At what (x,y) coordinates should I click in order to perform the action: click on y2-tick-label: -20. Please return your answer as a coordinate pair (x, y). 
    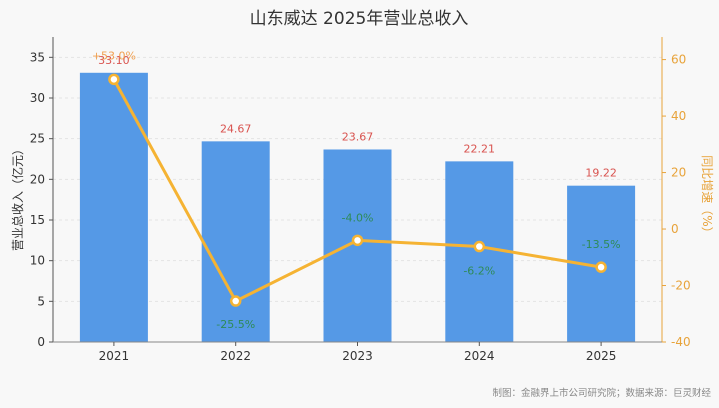
    Looking at the image, I should click on (681, 286).